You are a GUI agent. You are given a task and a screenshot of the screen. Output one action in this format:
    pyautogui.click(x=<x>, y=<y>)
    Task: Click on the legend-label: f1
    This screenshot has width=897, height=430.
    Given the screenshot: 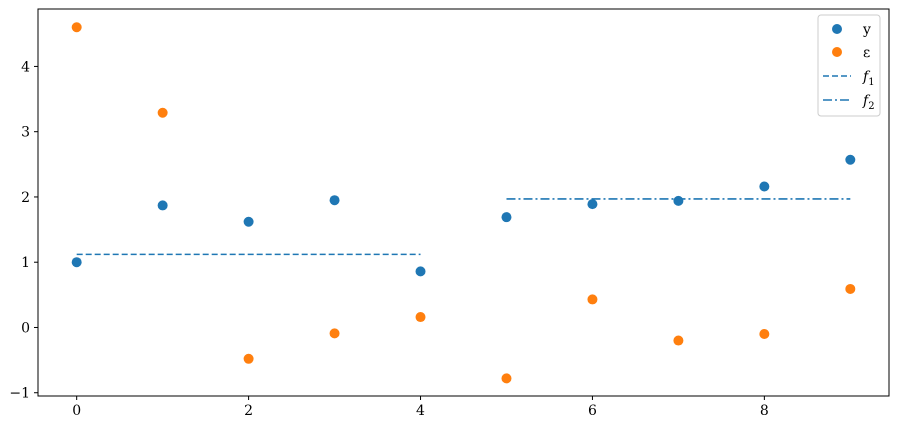 What is the action you would take?
    pyautogui.click(x=868, y=78)
    